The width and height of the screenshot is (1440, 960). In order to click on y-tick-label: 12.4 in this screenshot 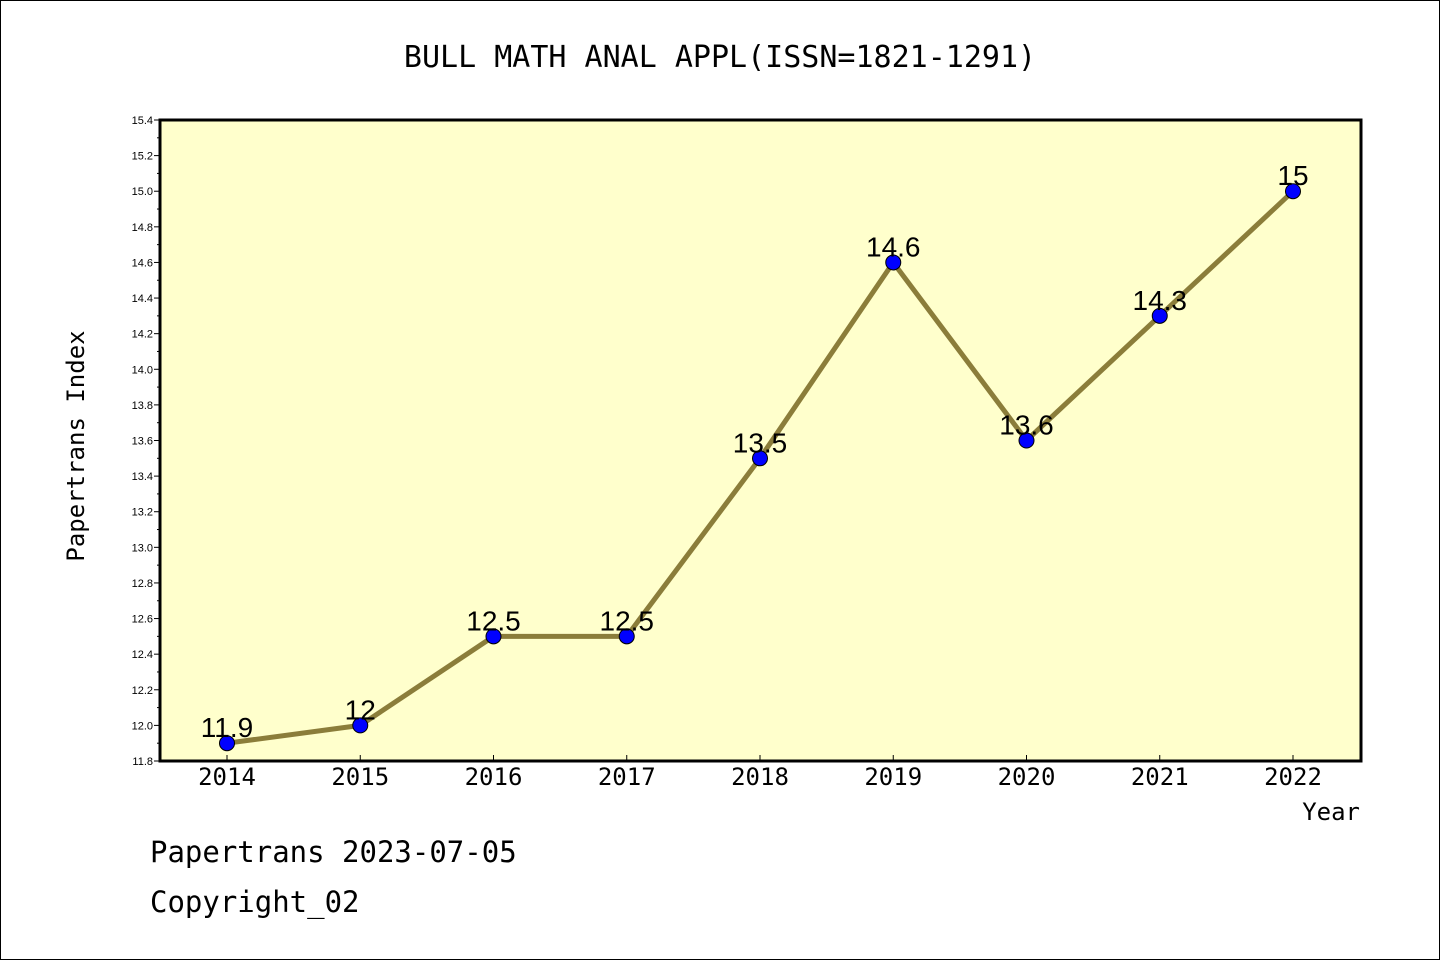, I will do `click(142, 655)`.